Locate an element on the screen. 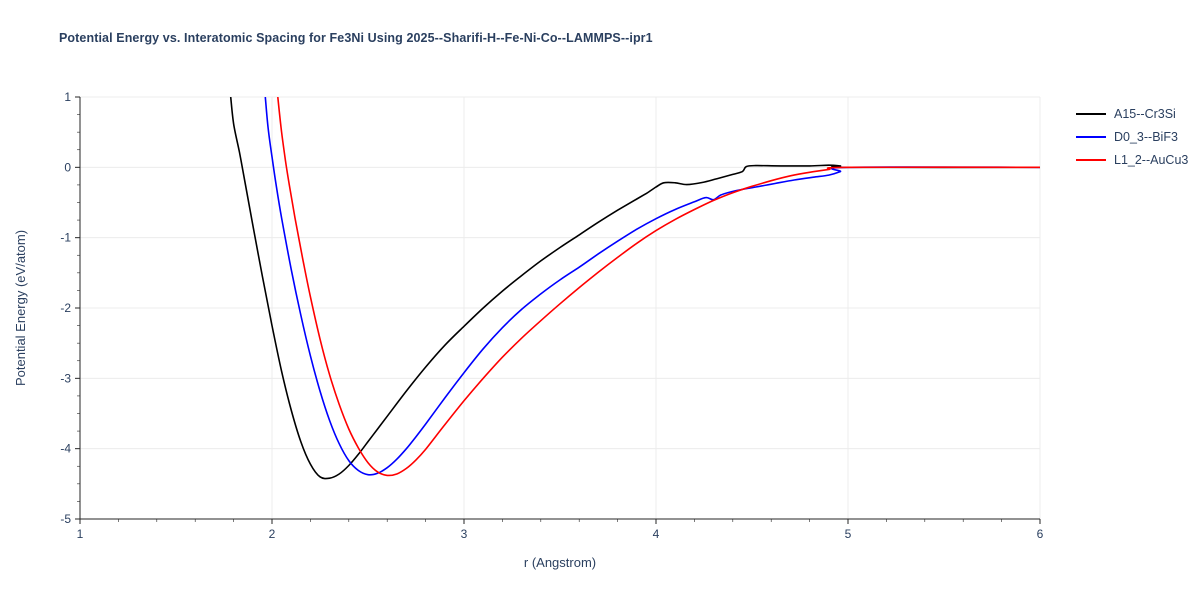 Image resolution: width=1200 pixels, height=600 pixels. x-tick-label: 1 is located at coordinates (80, 534).